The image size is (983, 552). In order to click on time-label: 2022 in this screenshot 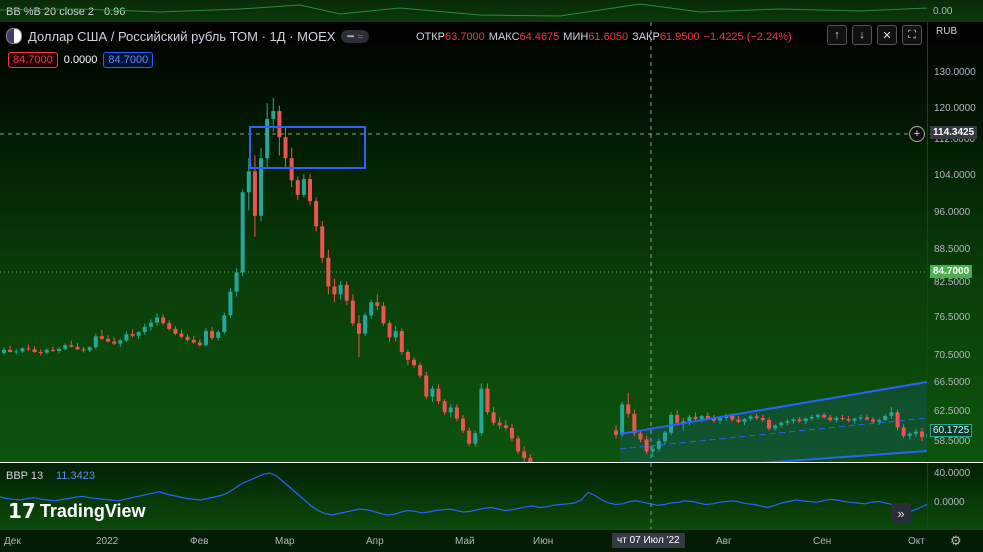, I will do `click(107, 541)`.